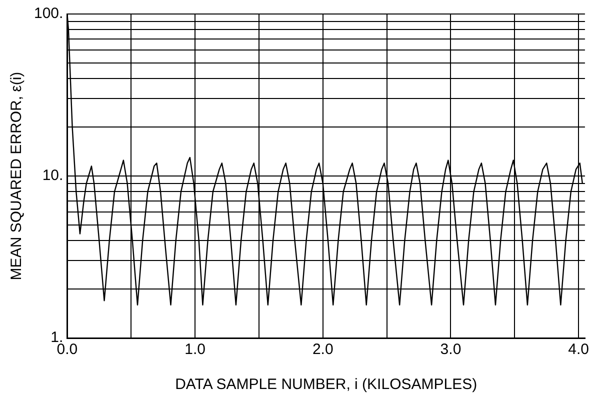 Image resolution: width=592 pixels, height=402 pixels. What do you see at coordinates (326, 385) in the screenshot?
I see `x-axis-title: DATA SAMPLE NUMBER, i (KILOSAMPLES)` at bounding box center [326, 385].